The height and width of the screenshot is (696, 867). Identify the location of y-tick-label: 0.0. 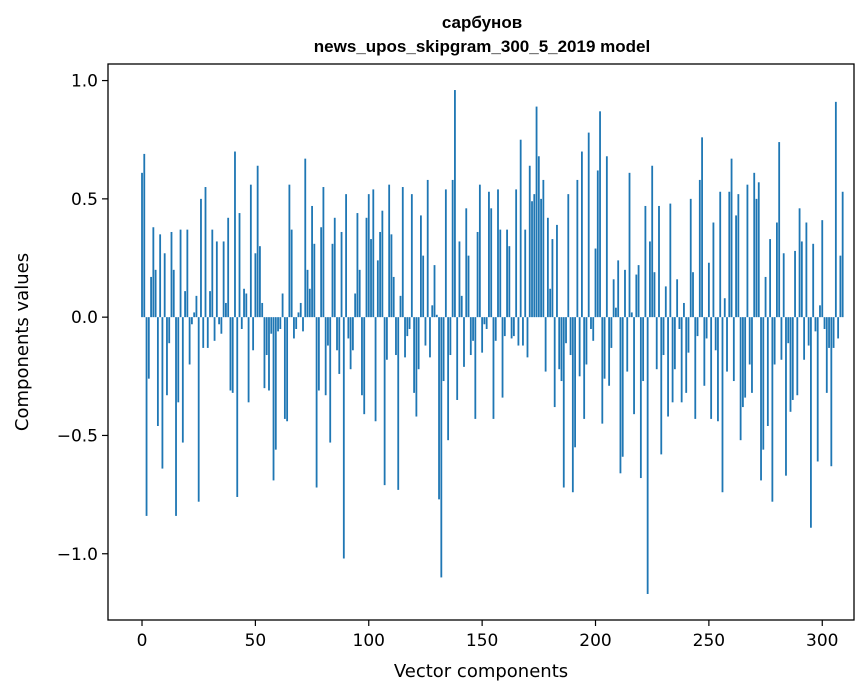
(84, 318).